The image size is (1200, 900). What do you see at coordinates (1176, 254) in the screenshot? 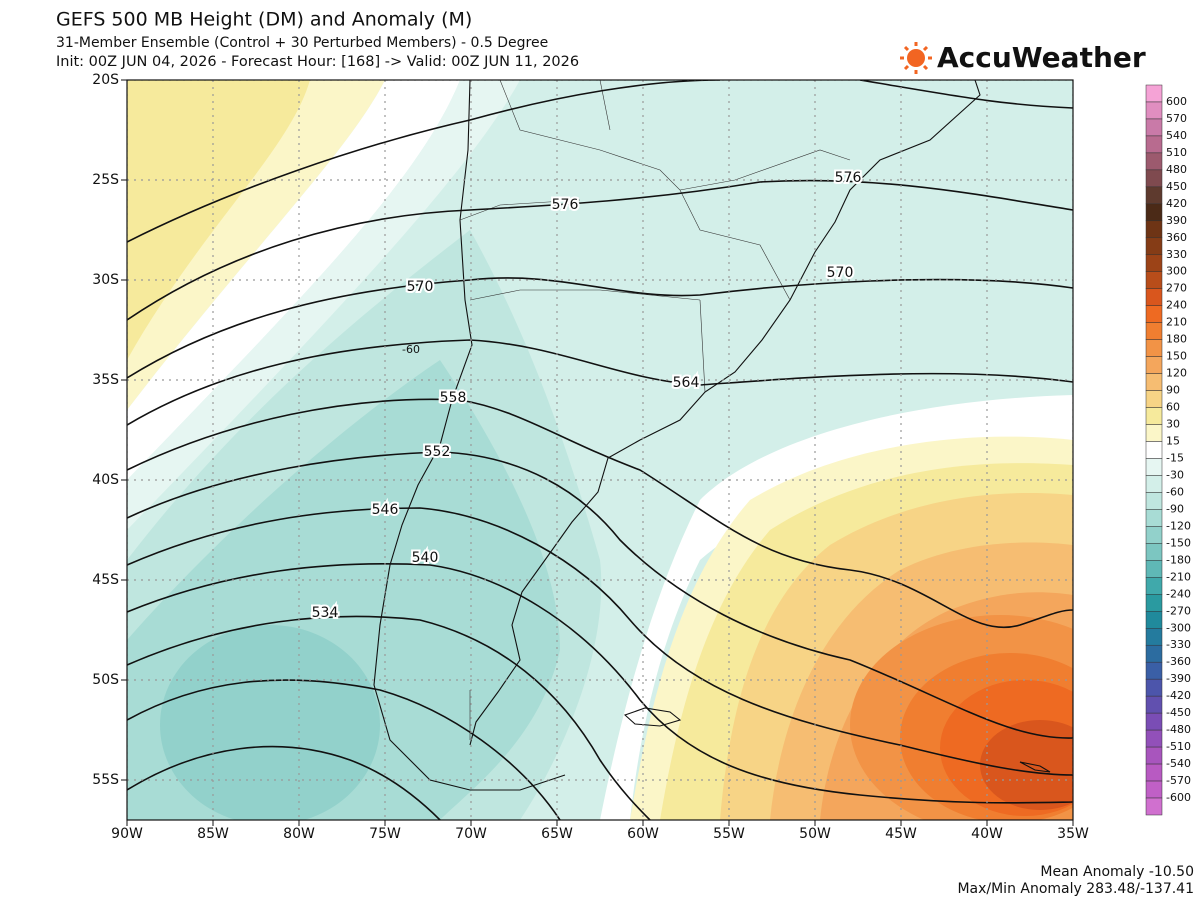
I see `colorbar-label: 330` at bounding box center [1176, 254].